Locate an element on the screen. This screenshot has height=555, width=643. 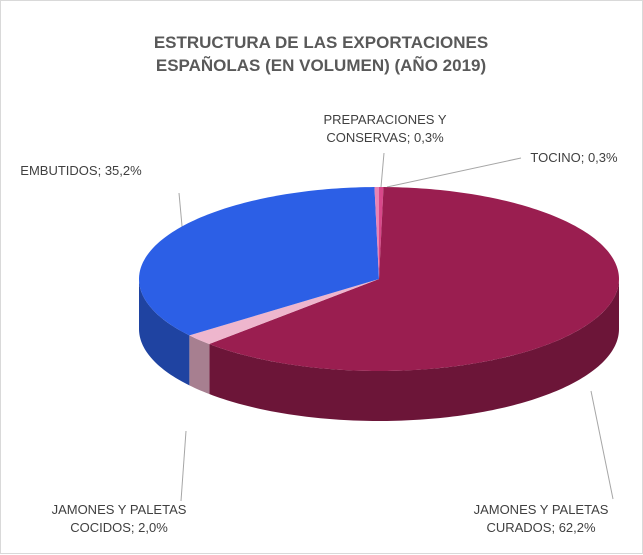
data-label: EMBUTIDOS; 35,2% is located at coordinates (83, 171).